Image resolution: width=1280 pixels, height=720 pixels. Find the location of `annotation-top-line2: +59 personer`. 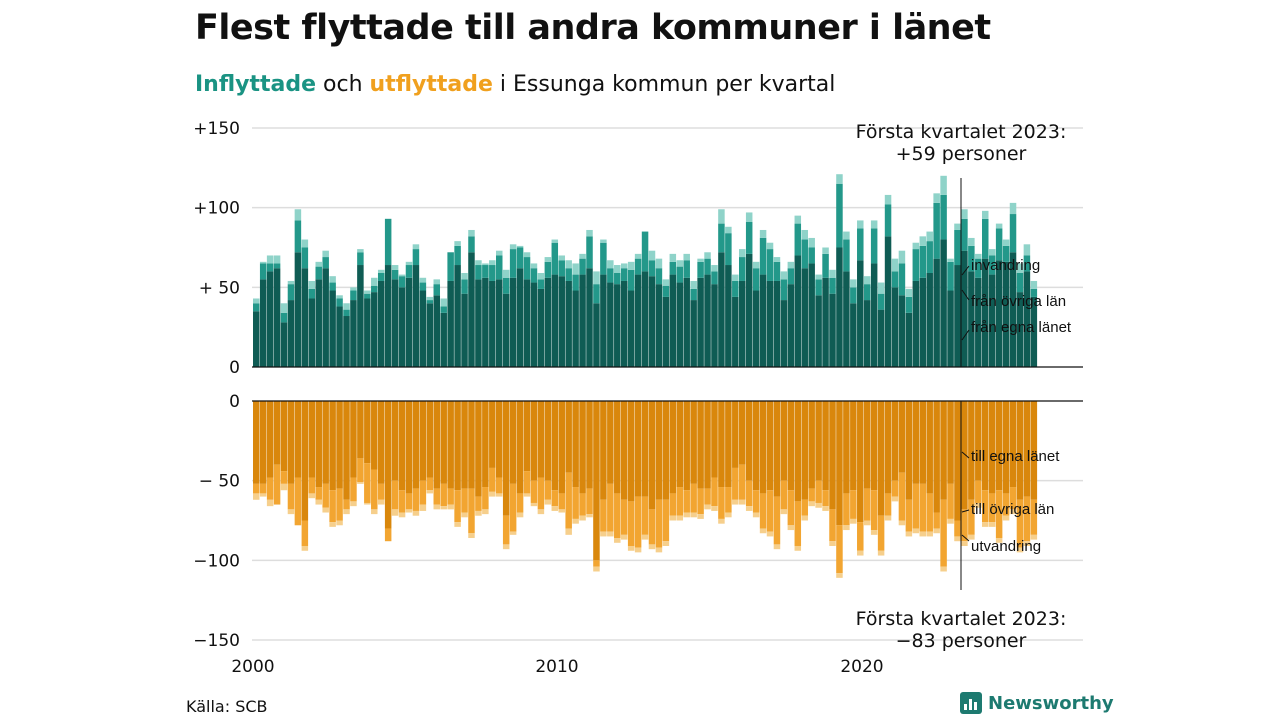

annotation-top-line2: +59 personer is located at coordinates (961, 154).